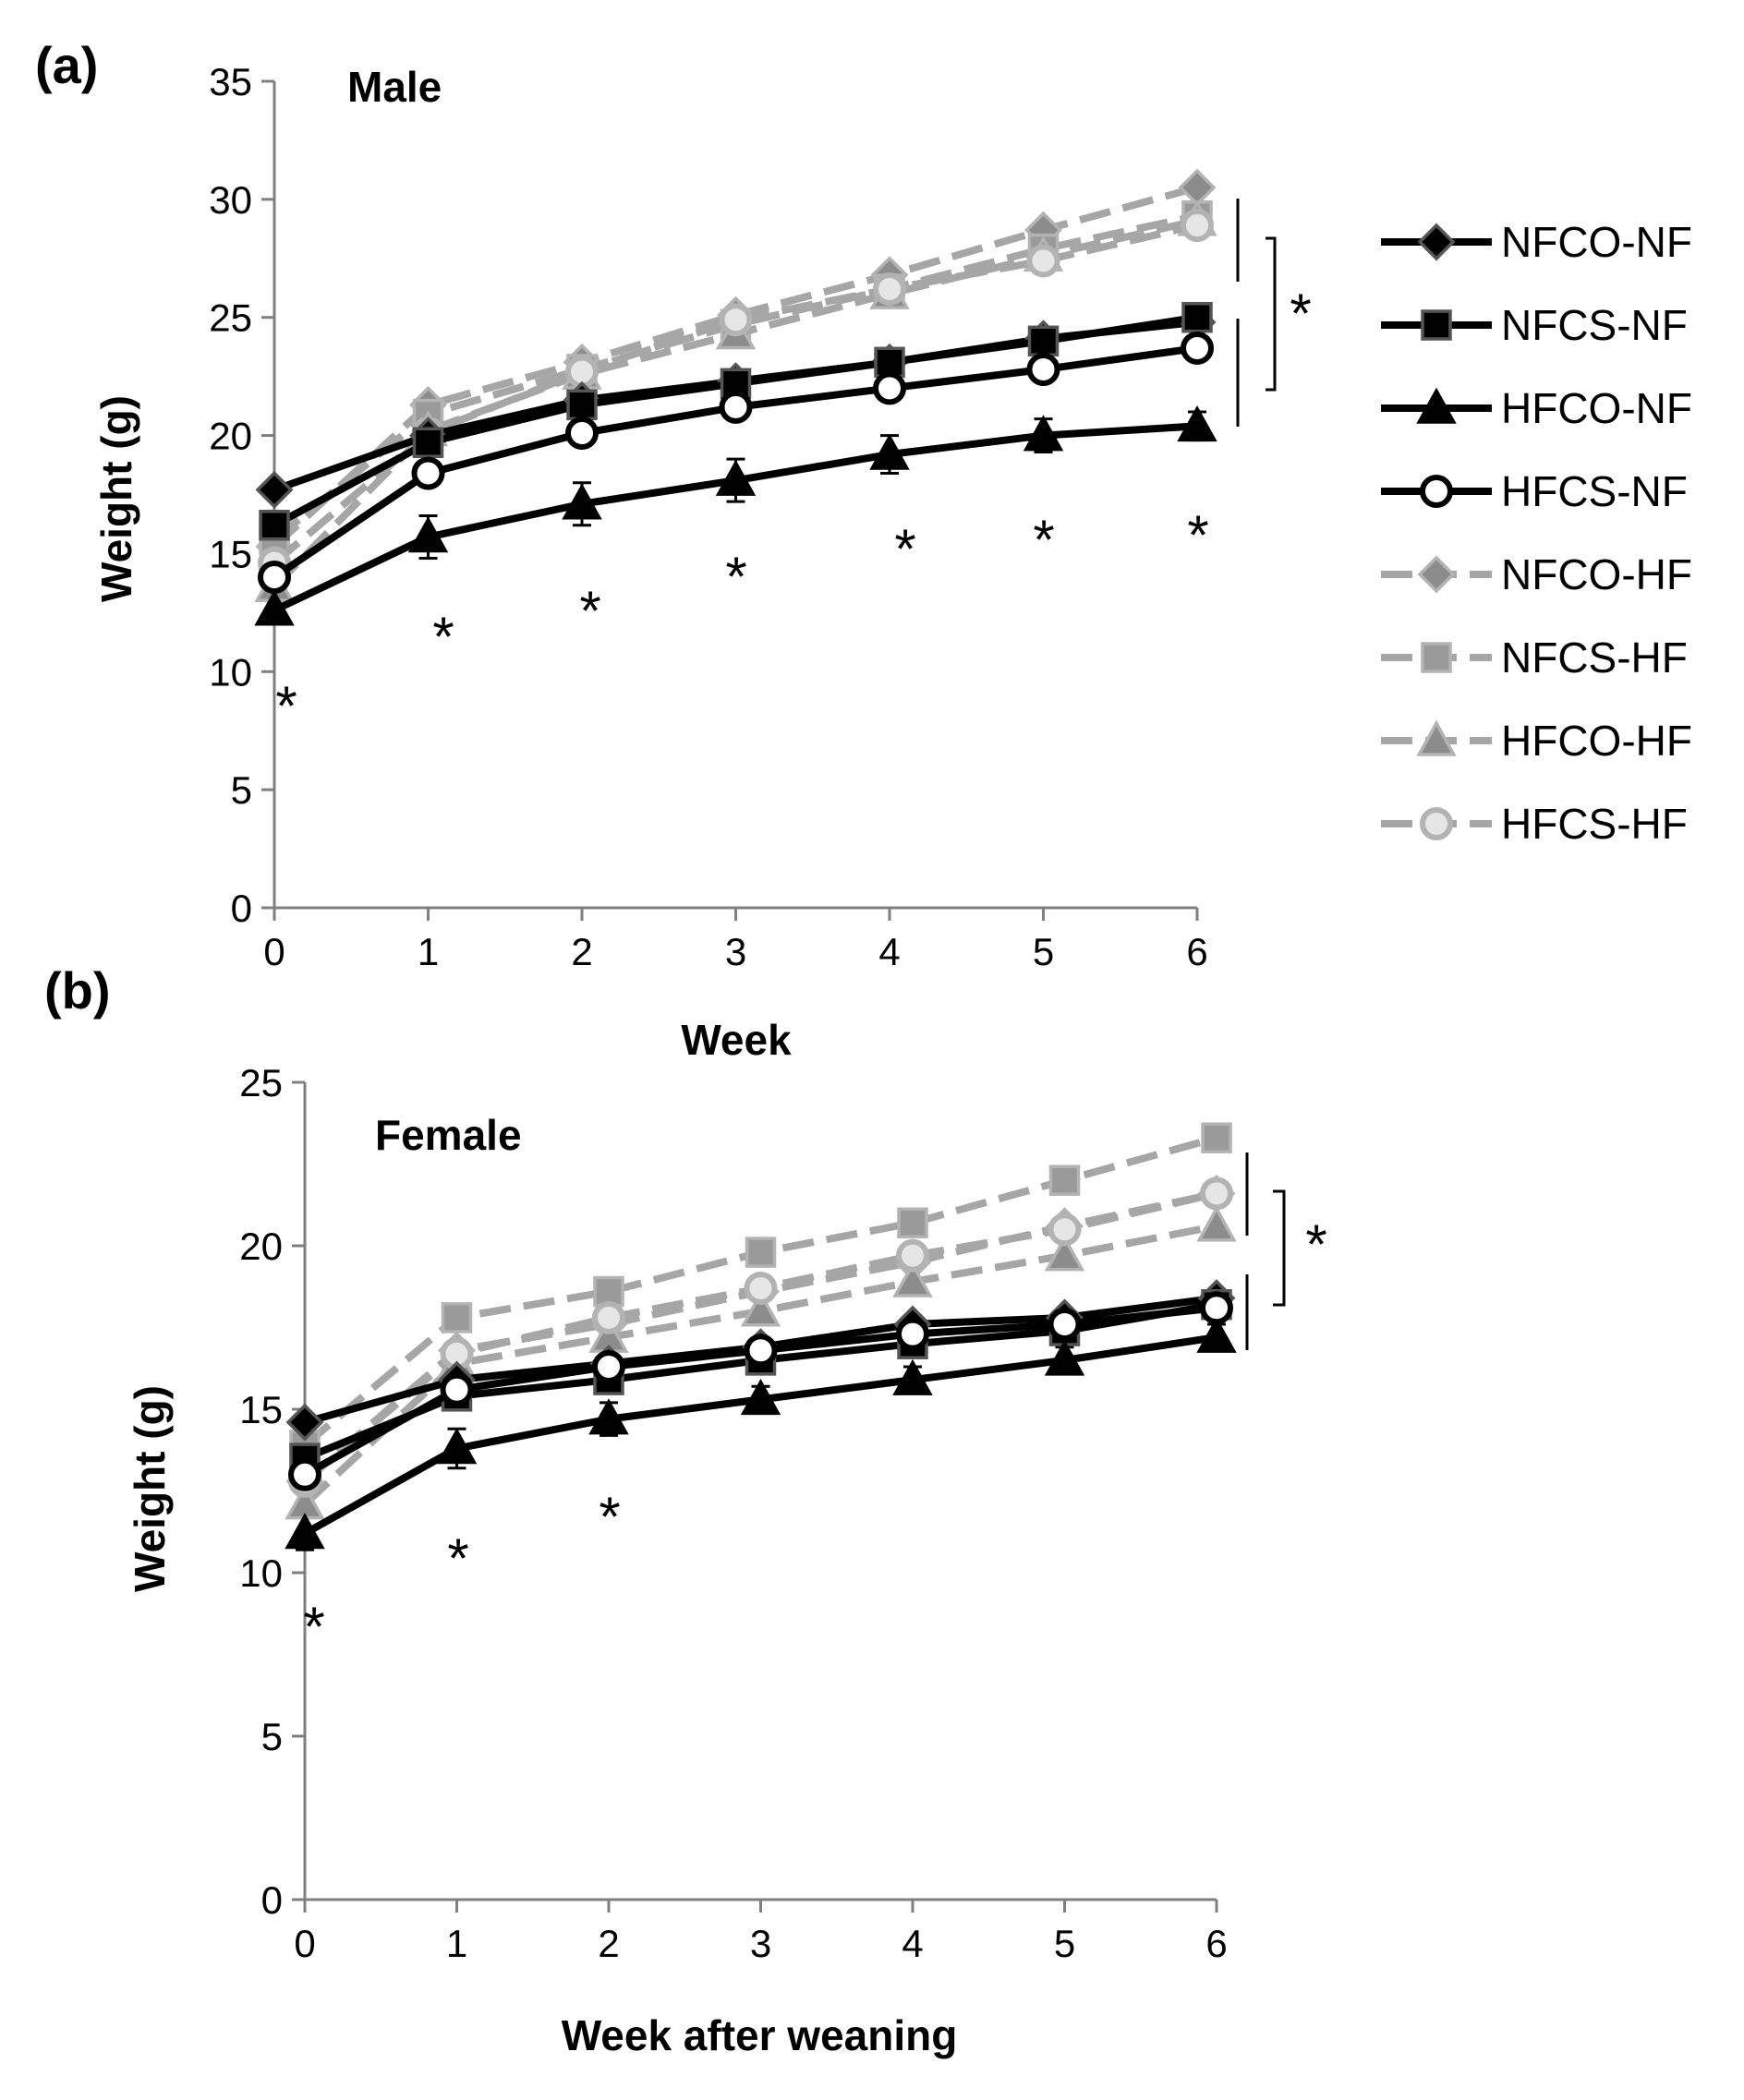 The width and height of the screenshot is (1744, 2100). I want to click on legend-label-nfco-nf: NFCO-NF, so click(1596, 242).